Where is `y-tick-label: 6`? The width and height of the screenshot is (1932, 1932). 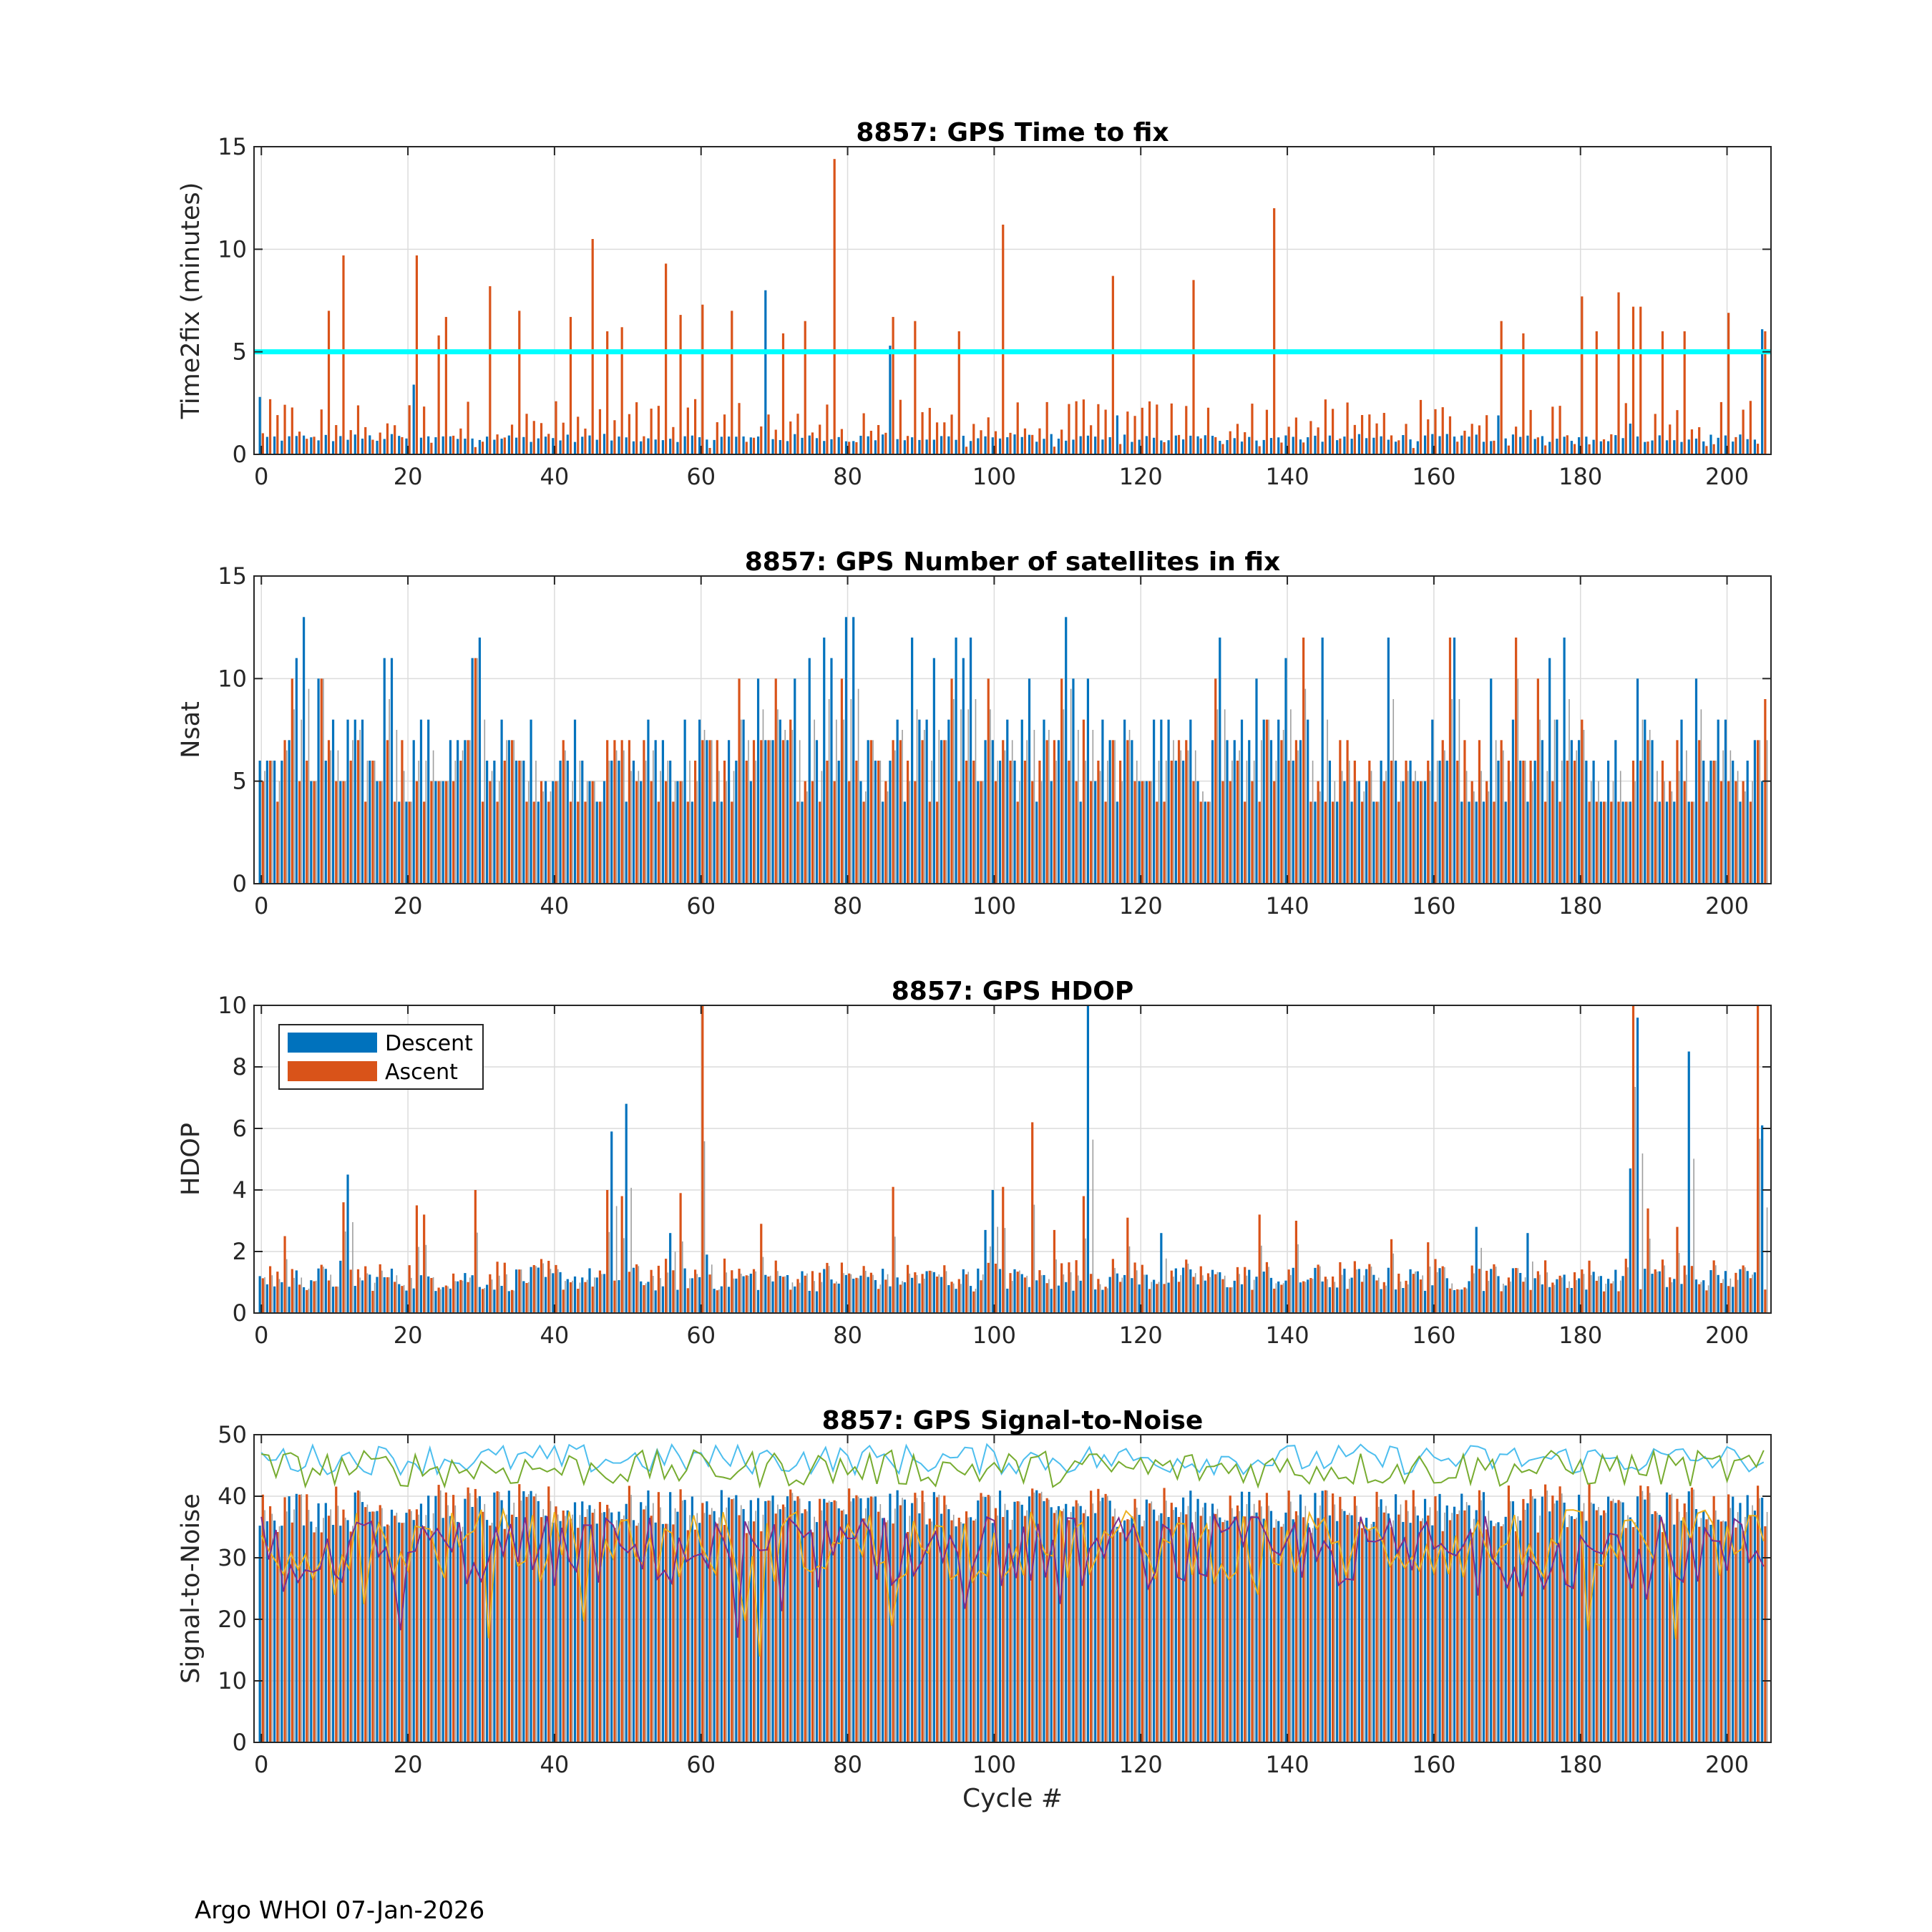 y-tick-label: 6 is located at coordinates (240, 1128).